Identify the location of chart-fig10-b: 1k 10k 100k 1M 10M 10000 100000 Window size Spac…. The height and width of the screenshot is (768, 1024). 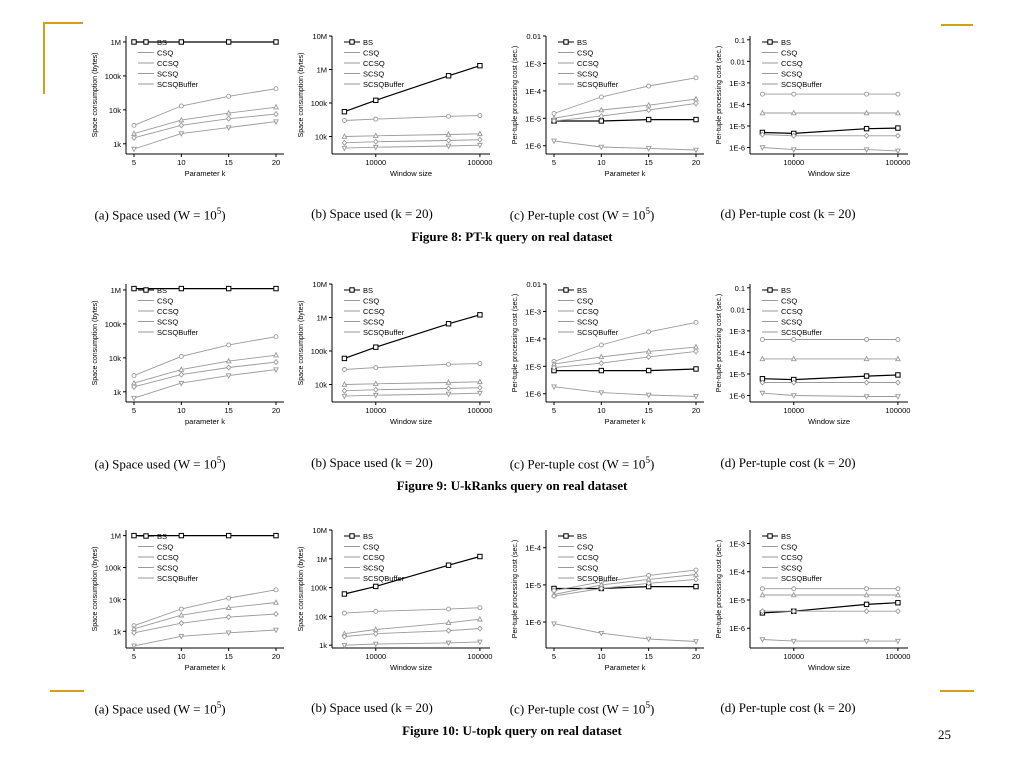
(394, 598).